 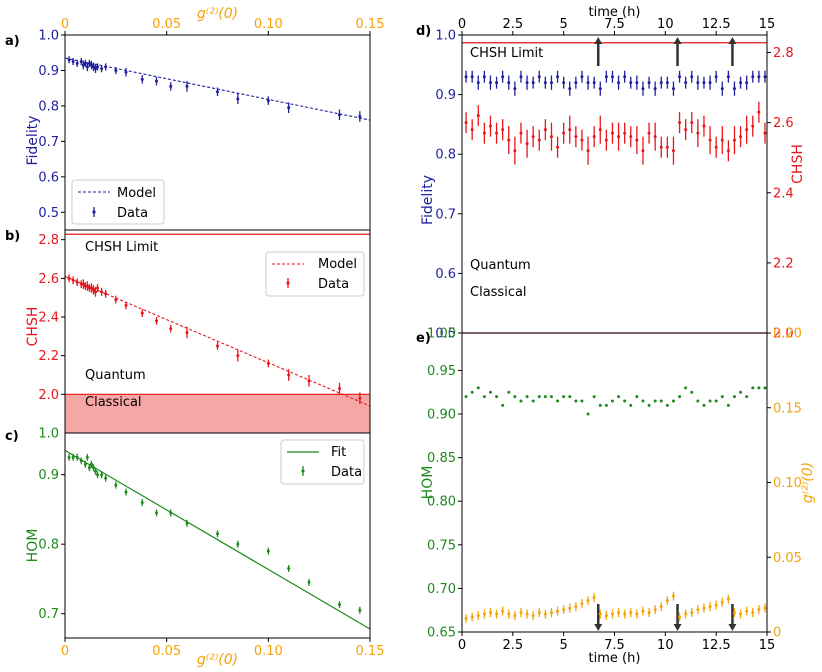 I want to click on panel-e-xlabel: time (h), so click(x=615, y=658).